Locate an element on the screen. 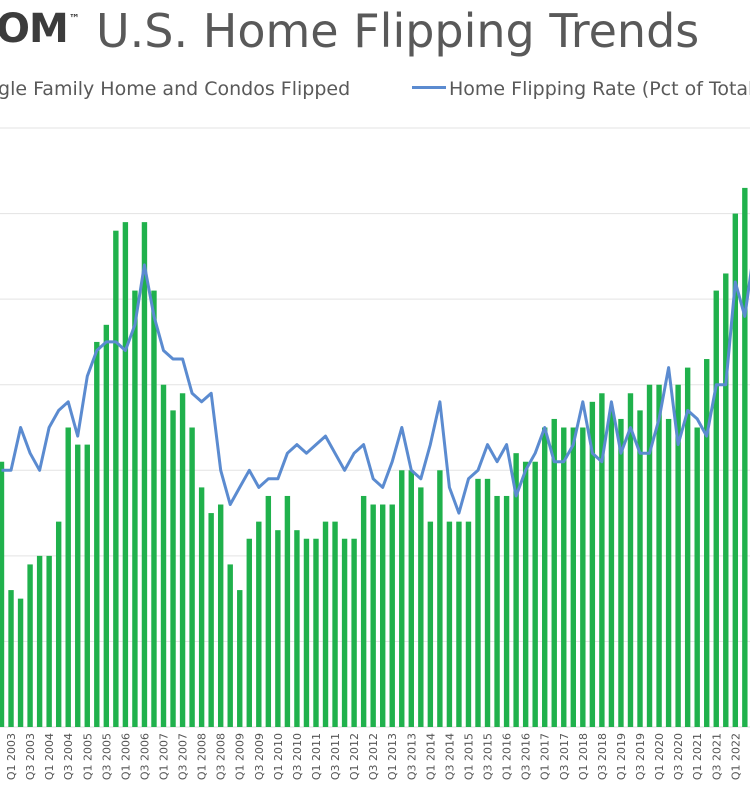  x-tick-label: Q1 2010 is located at coordinates (278, 756).